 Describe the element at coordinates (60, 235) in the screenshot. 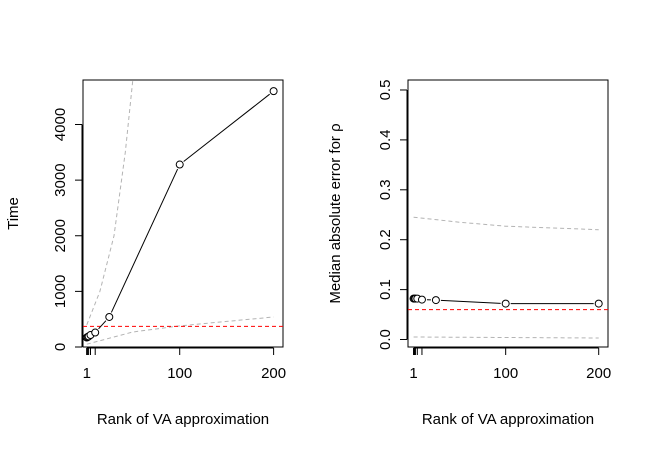

I see `y-tick-label: 2000` at that location.